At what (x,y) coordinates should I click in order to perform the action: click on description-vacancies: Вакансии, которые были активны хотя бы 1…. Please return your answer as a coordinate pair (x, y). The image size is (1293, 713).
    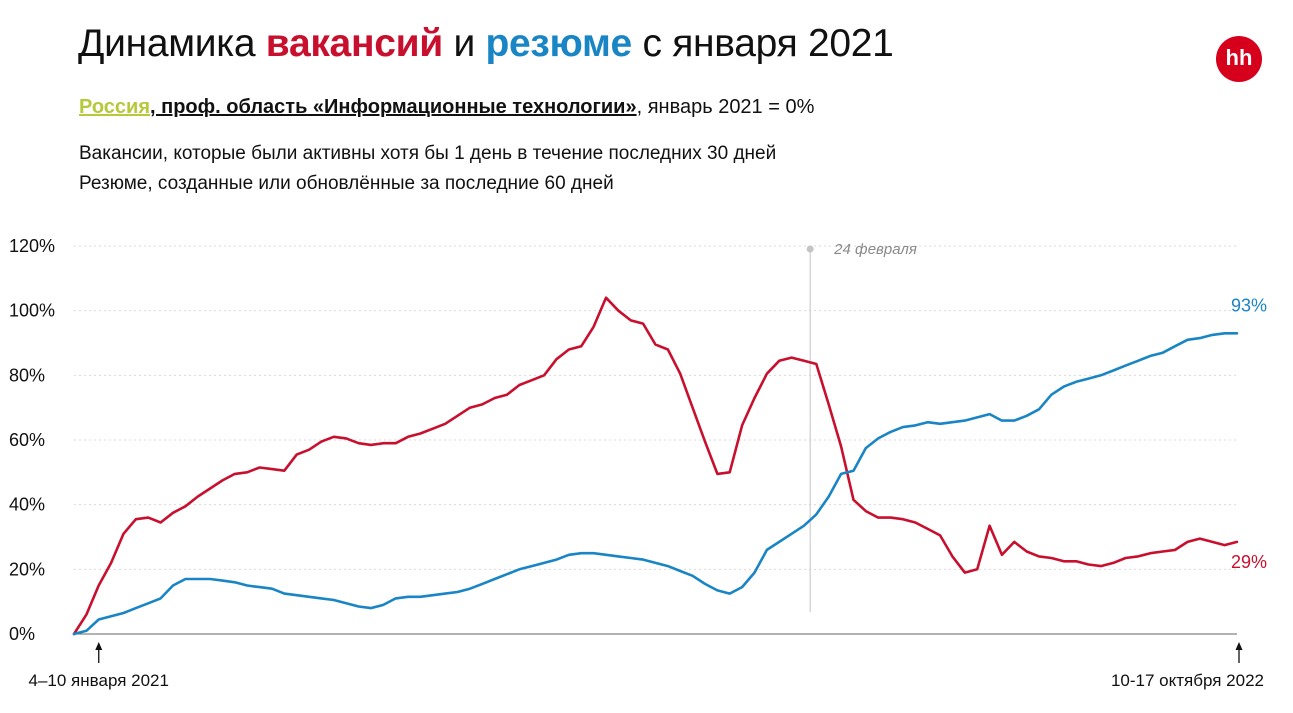
    Looking at the image, I should click on (428, 153).